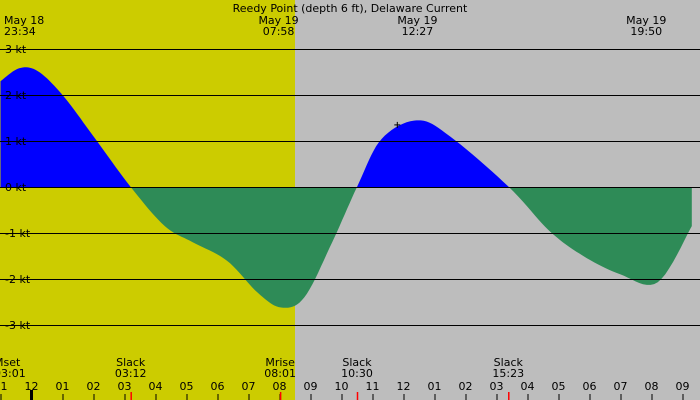  Describe the element at coordinates (646, 31) in the screenshot. I see `top-annotation-time: 19:50` at that location.